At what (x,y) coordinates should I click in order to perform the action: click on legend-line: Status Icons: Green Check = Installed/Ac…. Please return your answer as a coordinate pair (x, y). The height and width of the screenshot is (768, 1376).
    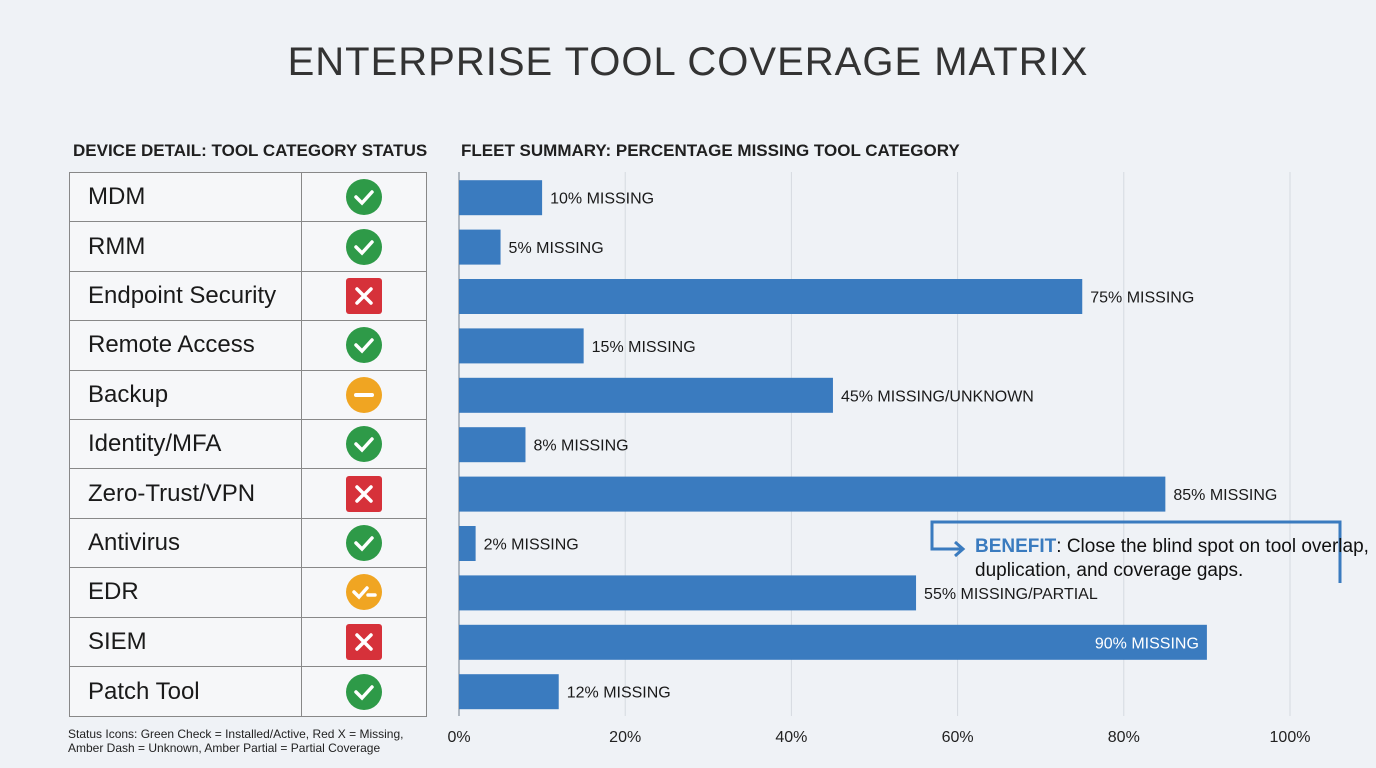
    Looking at the image, I should click on (236, 734).